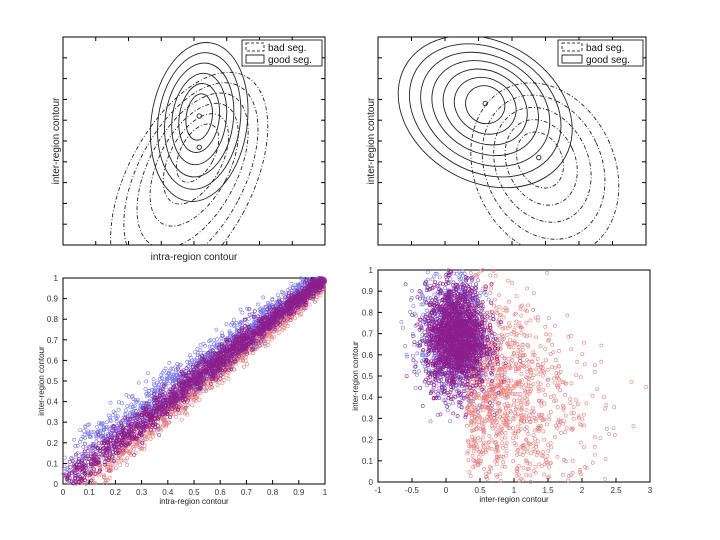 The image size is (720, 540). Describe the element at coordinates (524, 376) in the screenshot. I see `scatter-points` at that location.